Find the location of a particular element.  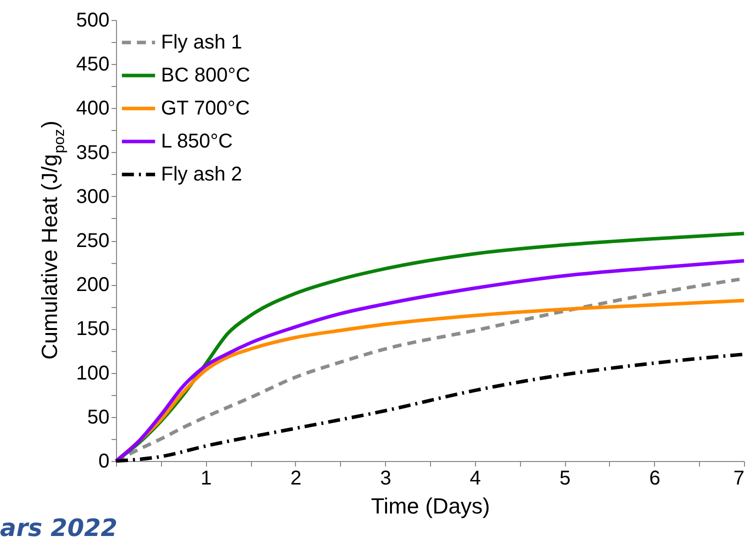

legend-label: GT 700°C is located at coordinates (205, 109).